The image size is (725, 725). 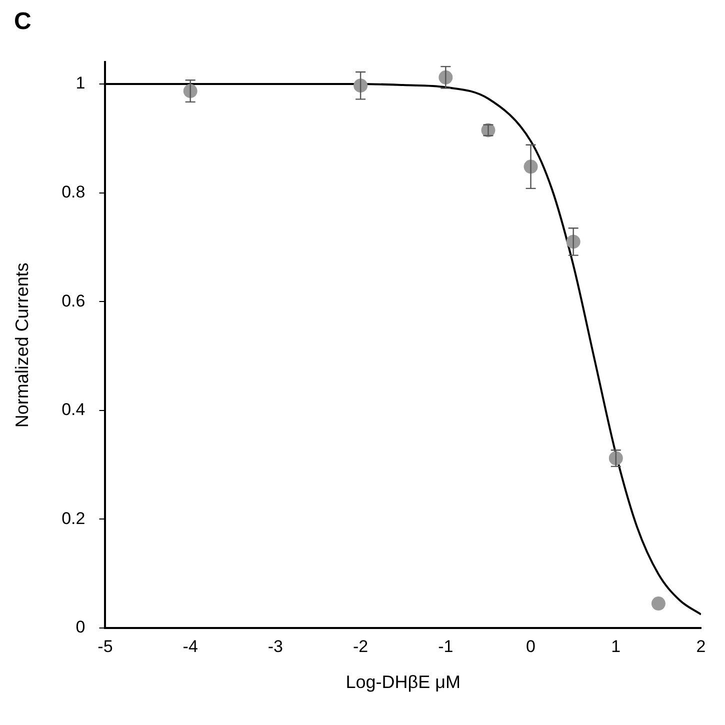 I want to click on y-tick-label: 0.4, so click(x=74, y=410).